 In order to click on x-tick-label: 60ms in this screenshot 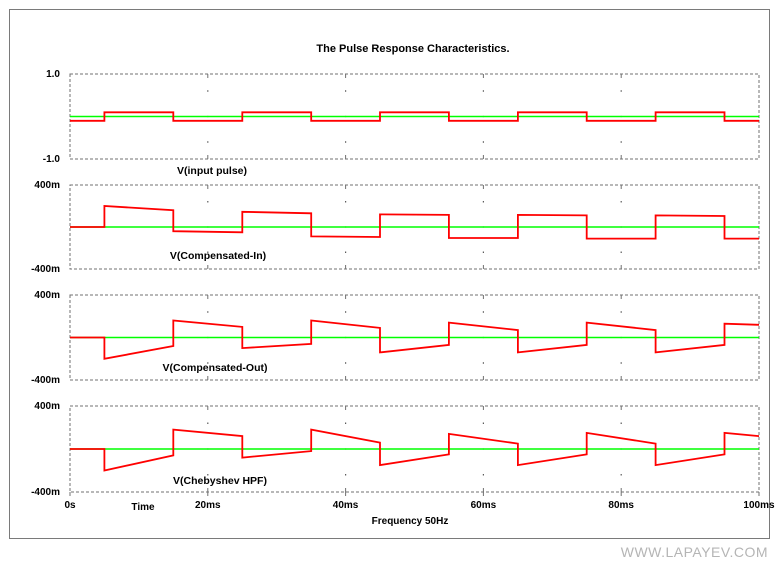, I will do `click(484, 505)`.